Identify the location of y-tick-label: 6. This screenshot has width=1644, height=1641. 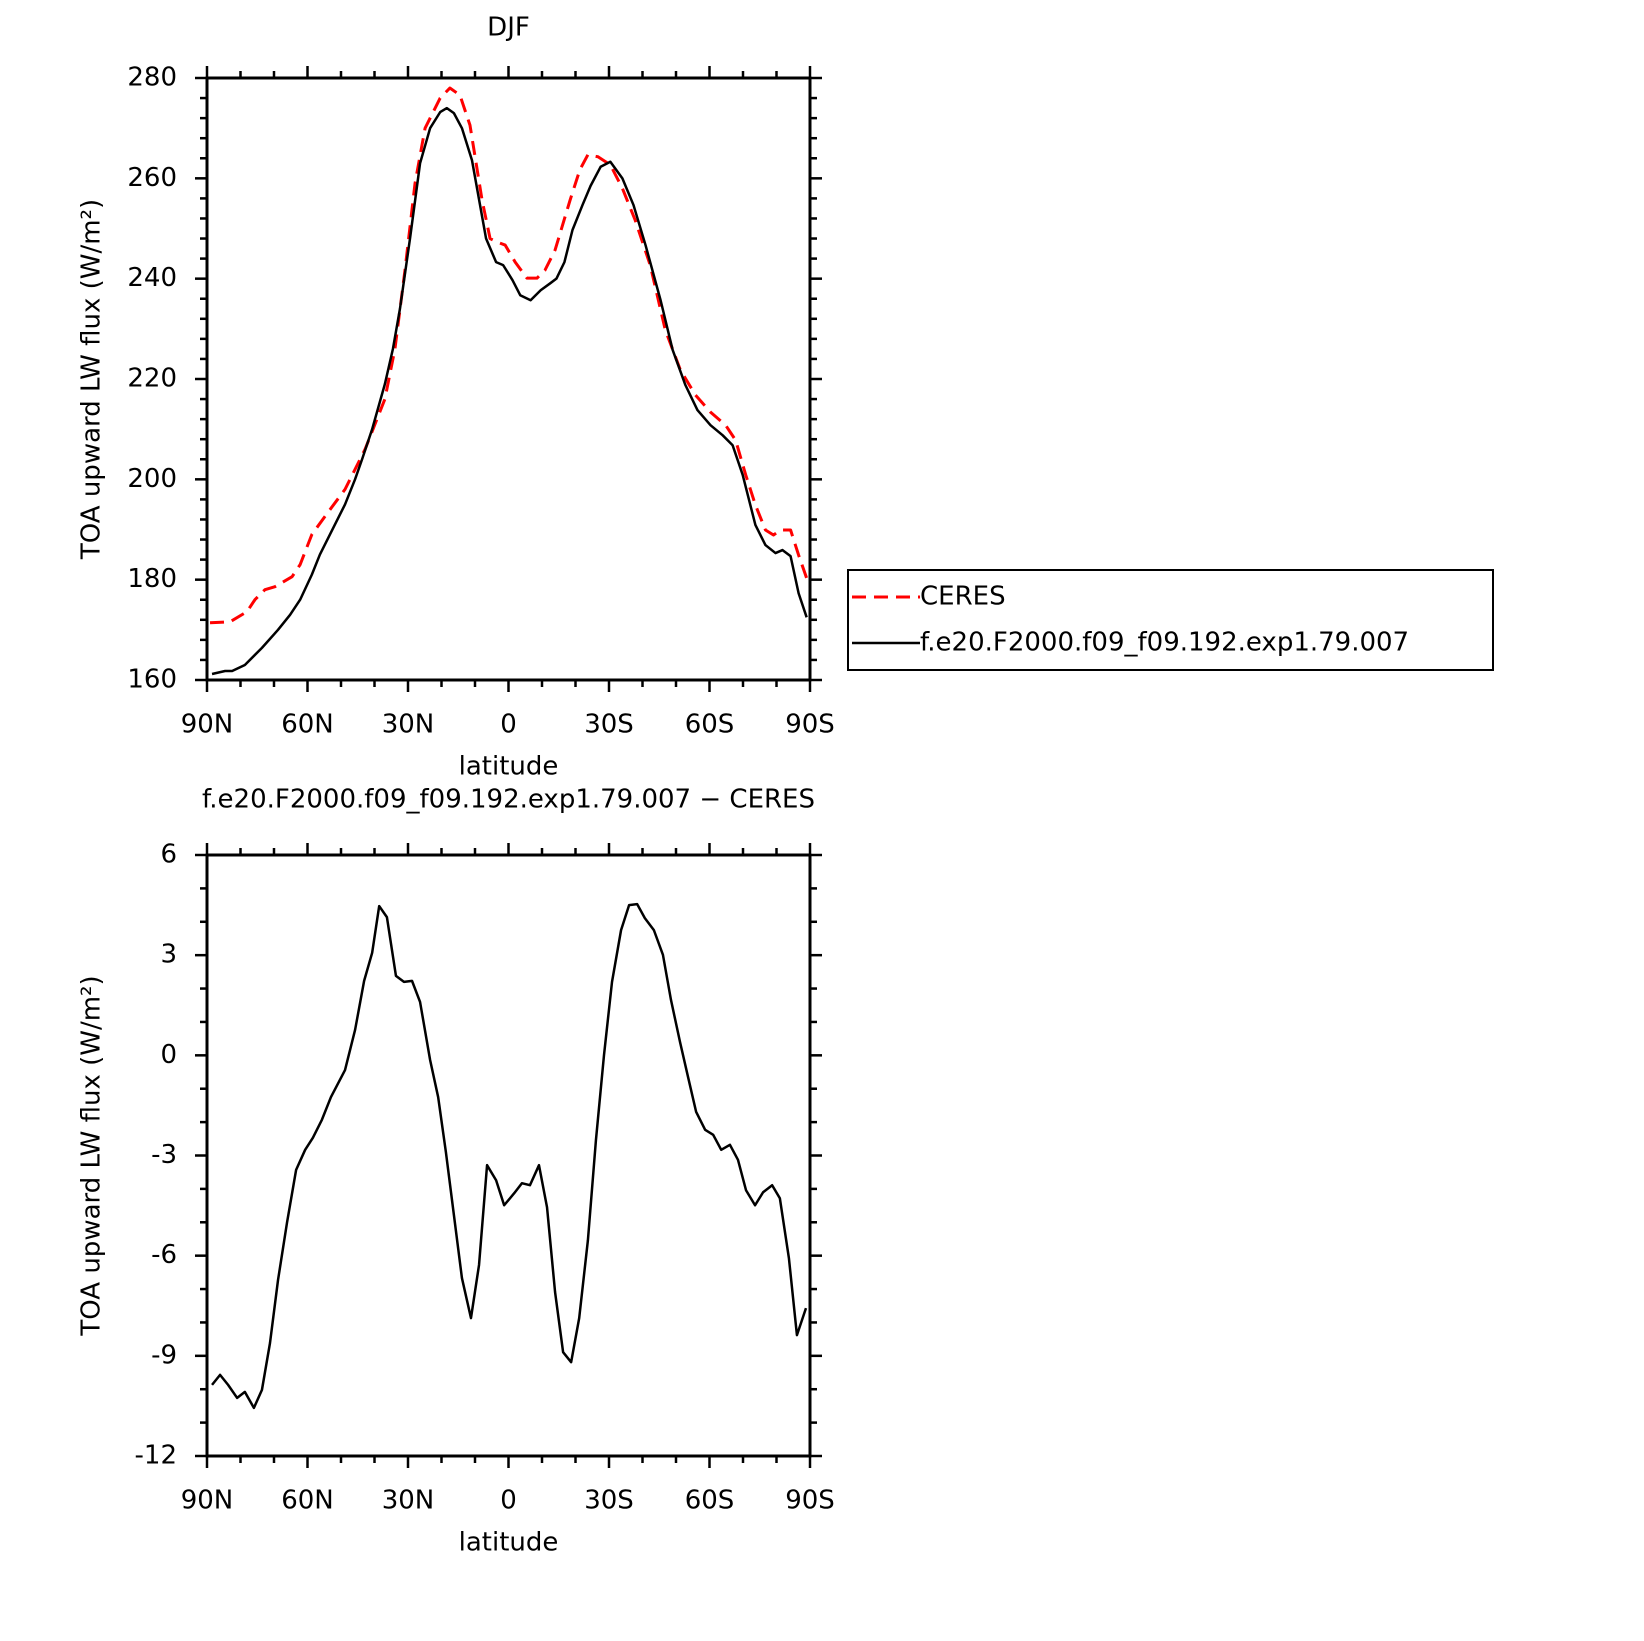
(168, 855).